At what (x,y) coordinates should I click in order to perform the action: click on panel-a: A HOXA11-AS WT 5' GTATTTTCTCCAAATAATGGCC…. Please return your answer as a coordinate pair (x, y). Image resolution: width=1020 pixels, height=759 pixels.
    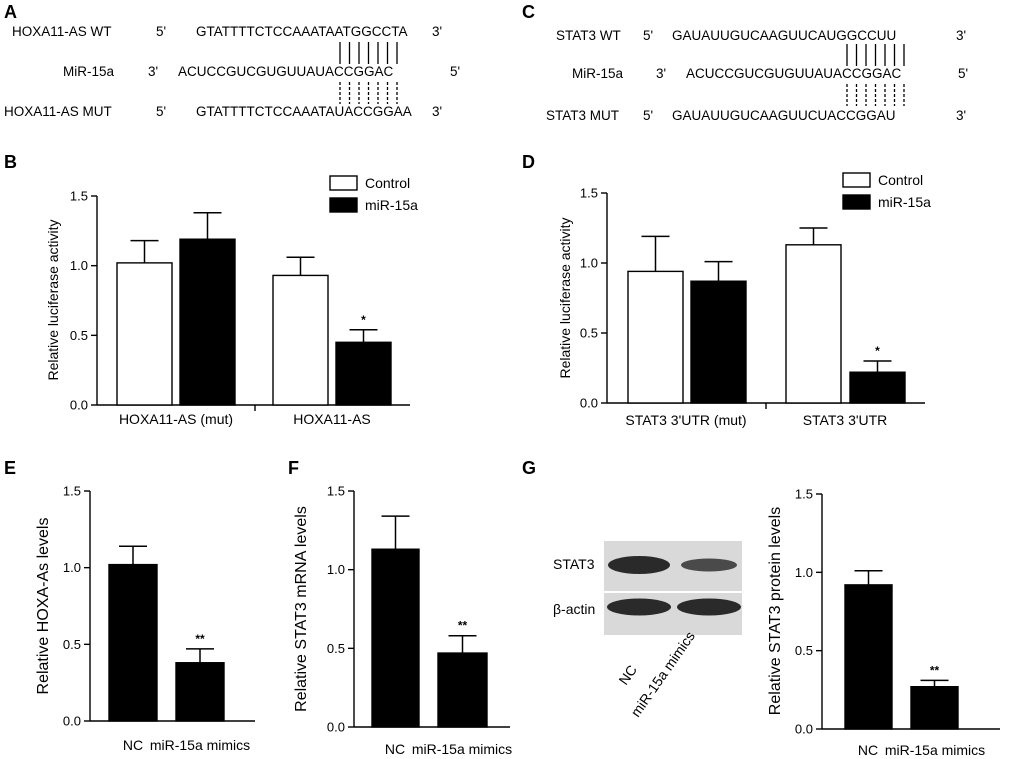
    Looking at the image, I should click on (232, 60).